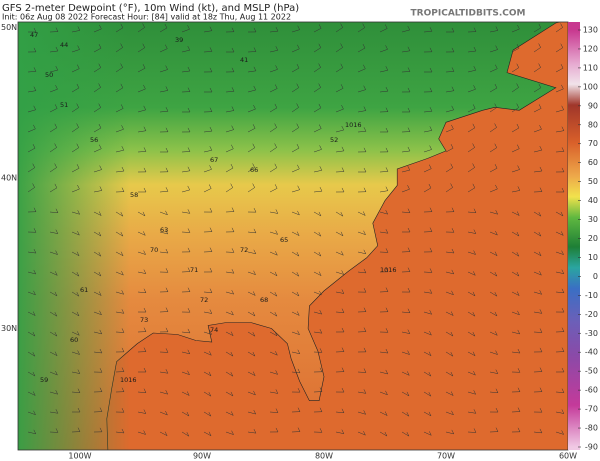  Describe the element at coordinates (9, 328) in the screenshot. I see `latitude-label: 30N` at that location.